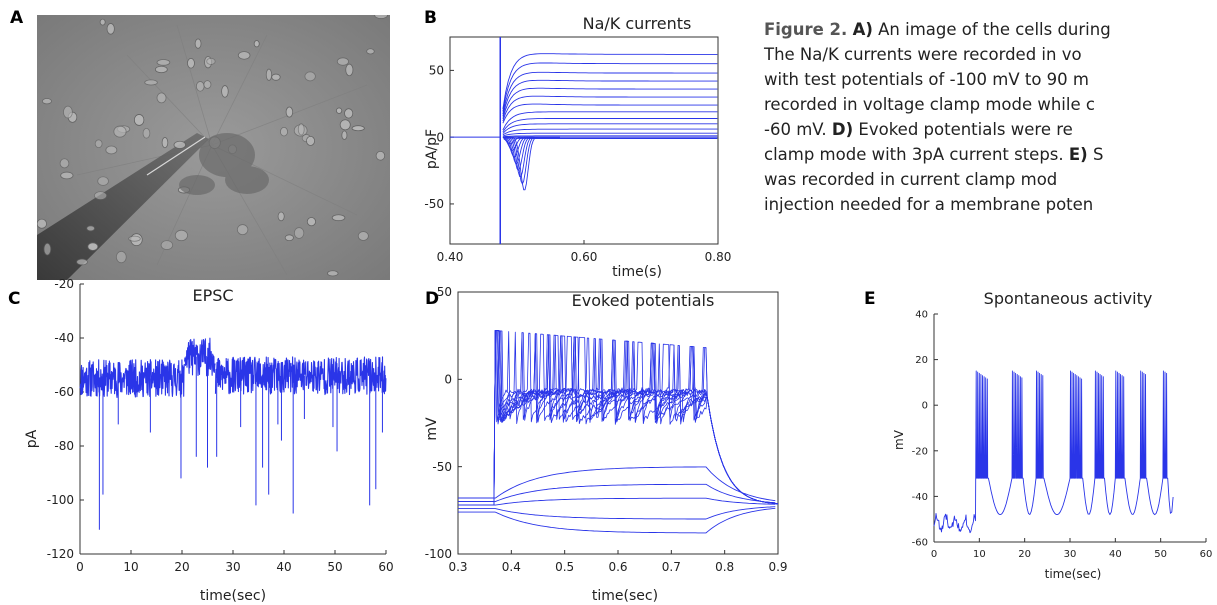 The image size is (1217, 605). I want to click on x-tick-label: 50, so click(1160, 554).